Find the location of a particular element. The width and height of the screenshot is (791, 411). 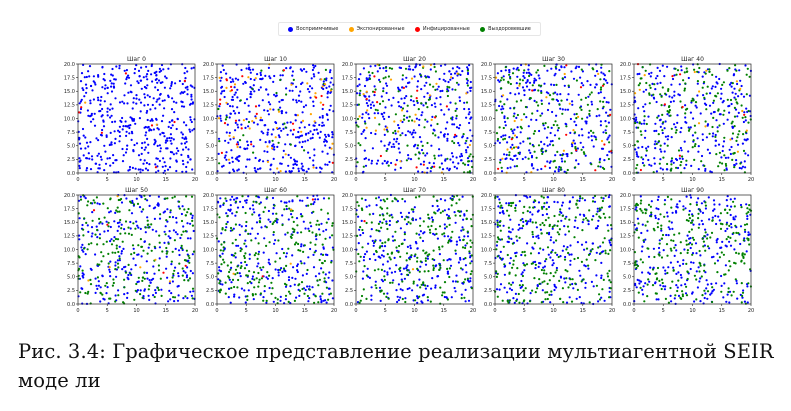

y-tick-label: 12.5 is located at coordinates (347, 237).